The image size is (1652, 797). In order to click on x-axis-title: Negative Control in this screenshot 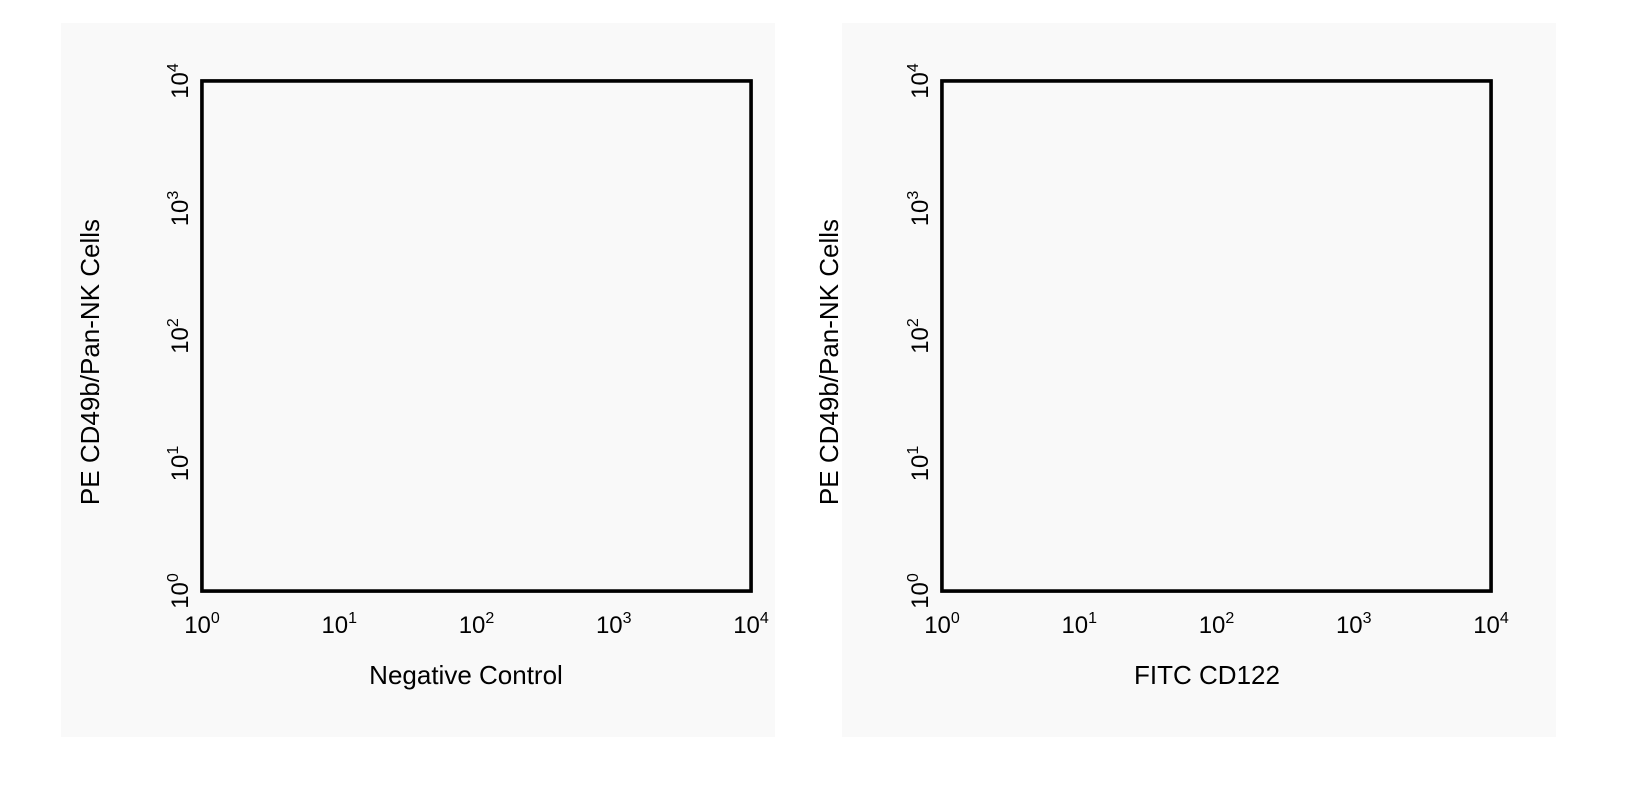, I will do `click(466, 675)`.